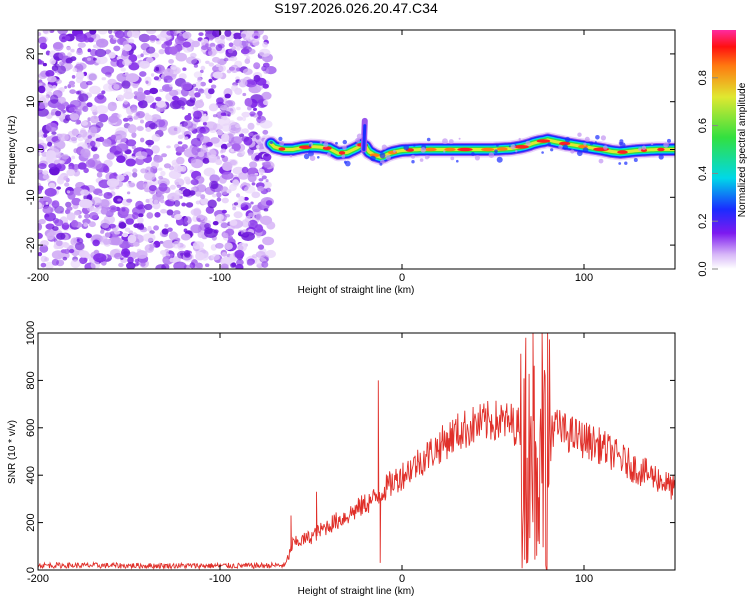 Image resolution: width=750 pixels, height=600 pixels. Describe the element at coordinates (31, 570) in the screenshot. I see `snr-ytick-label: 0` at that location.